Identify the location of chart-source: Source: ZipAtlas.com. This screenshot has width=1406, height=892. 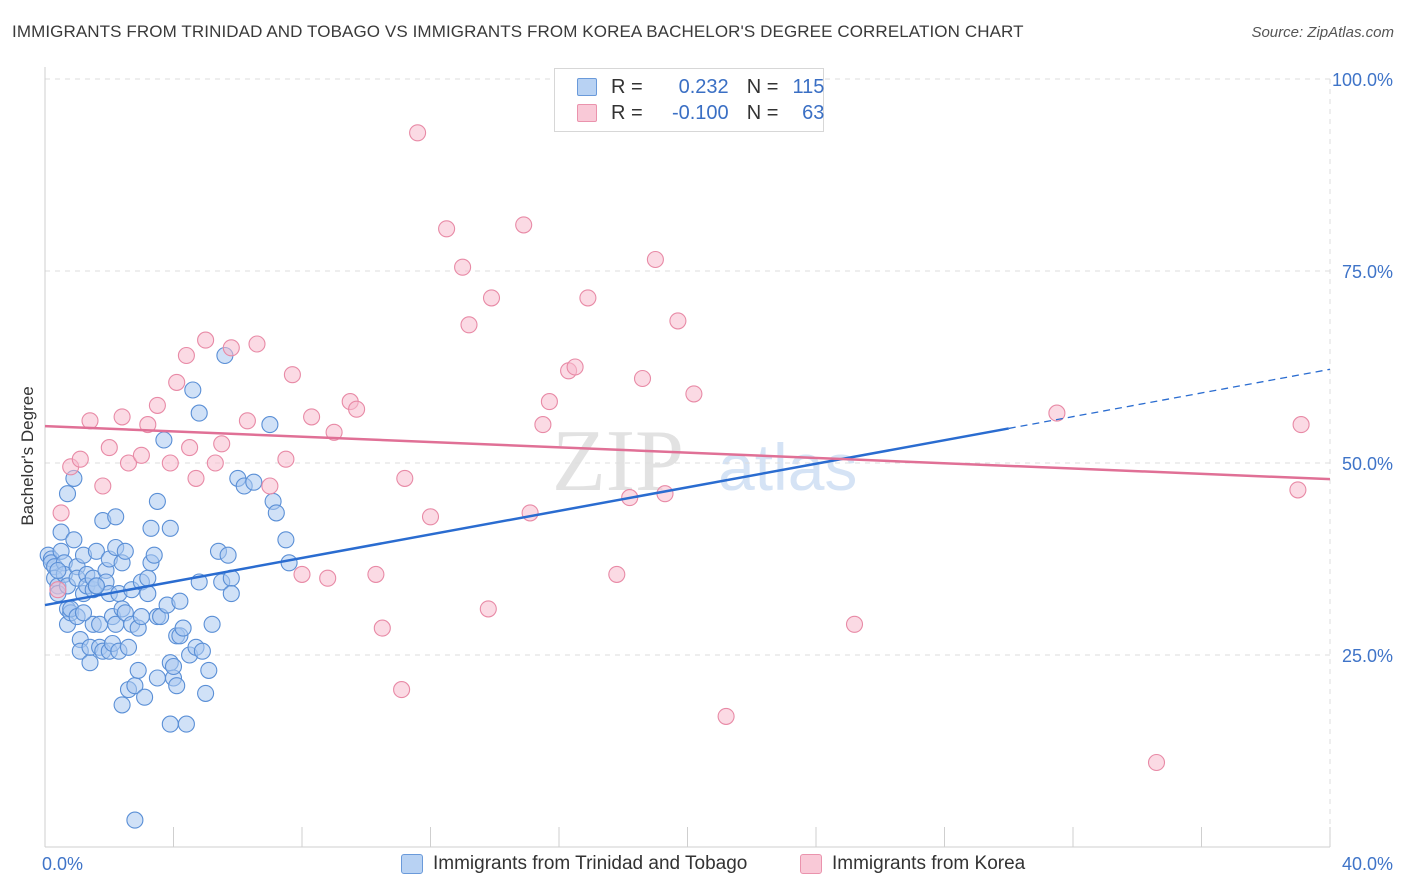
(1322, 32).